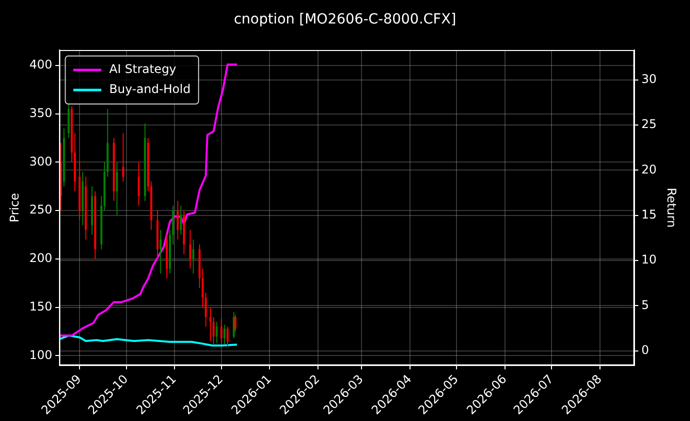  I want to click on y-tick-label: 250, so click(40, 209).